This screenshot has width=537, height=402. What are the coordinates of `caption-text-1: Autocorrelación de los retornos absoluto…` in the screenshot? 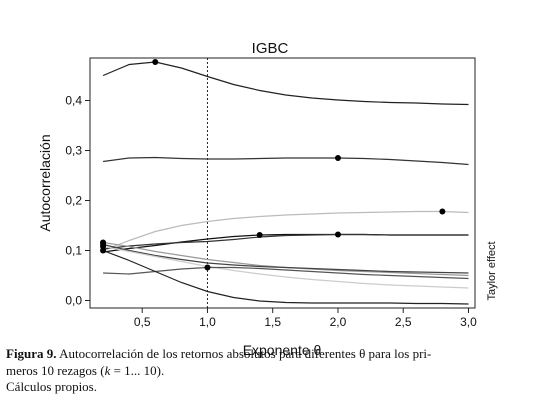 It's located at (244, 353).